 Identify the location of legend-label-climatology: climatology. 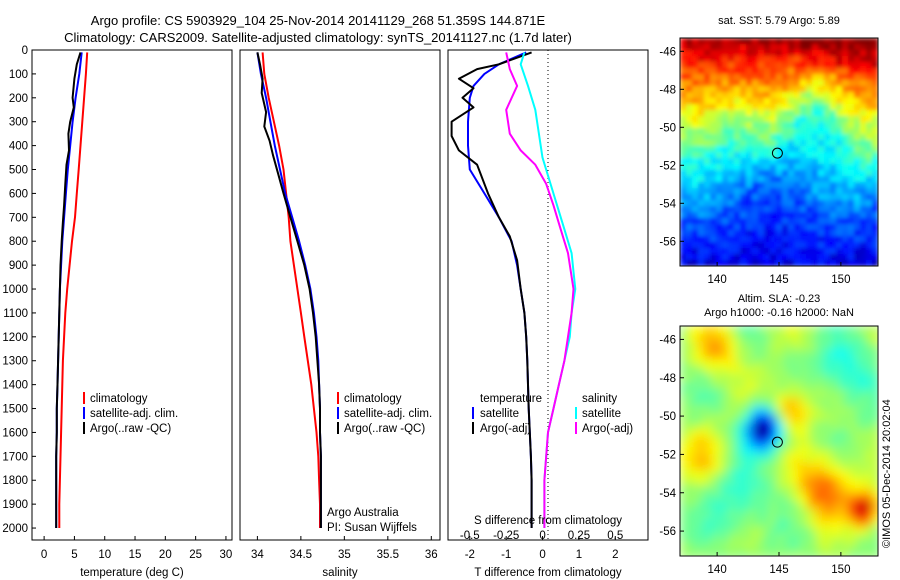
(373, 399).